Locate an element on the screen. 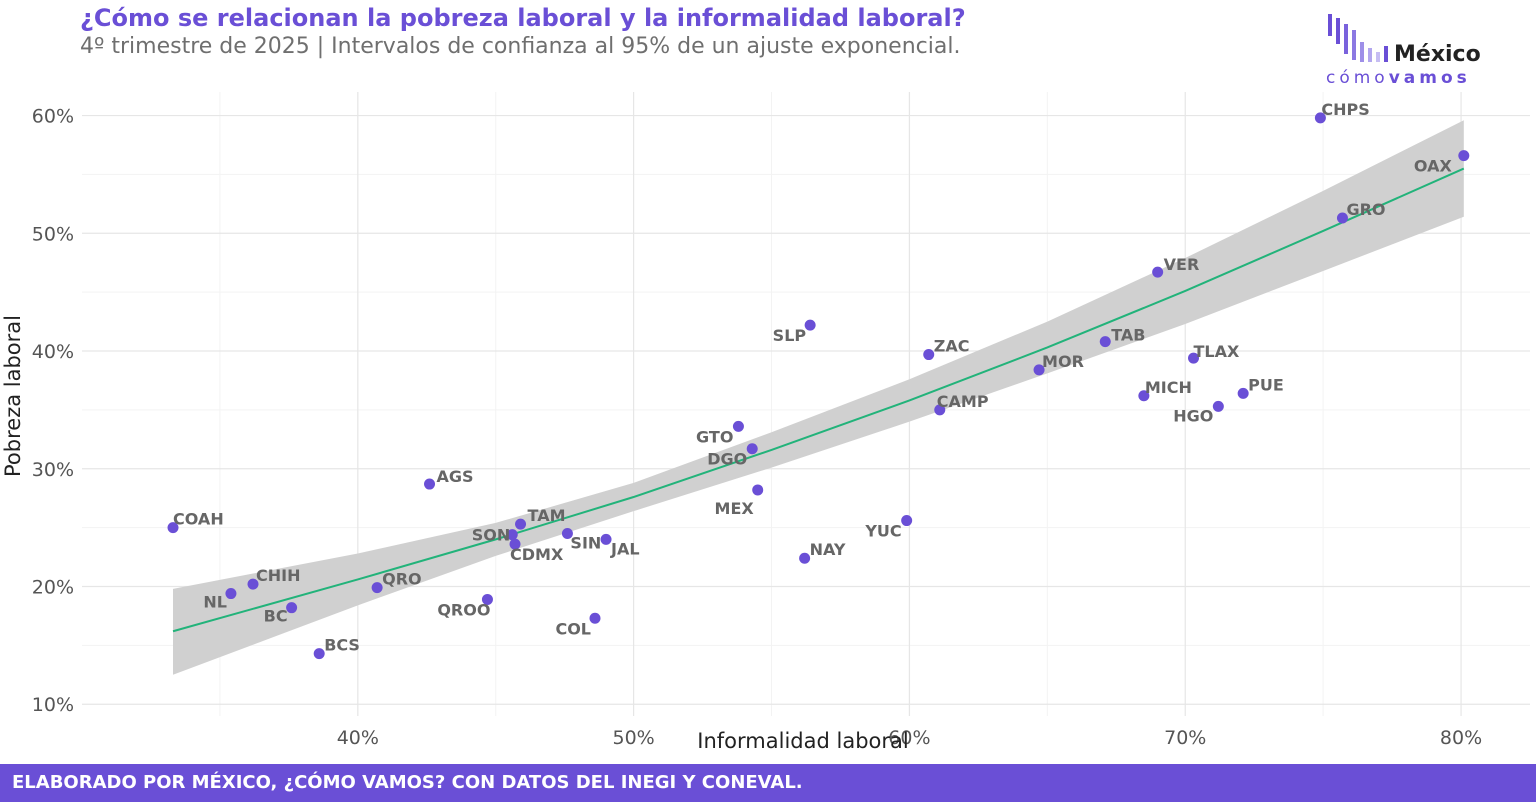 This screenshot has width=1536, height=802. point-tab is located at coordinates (1105, 342).